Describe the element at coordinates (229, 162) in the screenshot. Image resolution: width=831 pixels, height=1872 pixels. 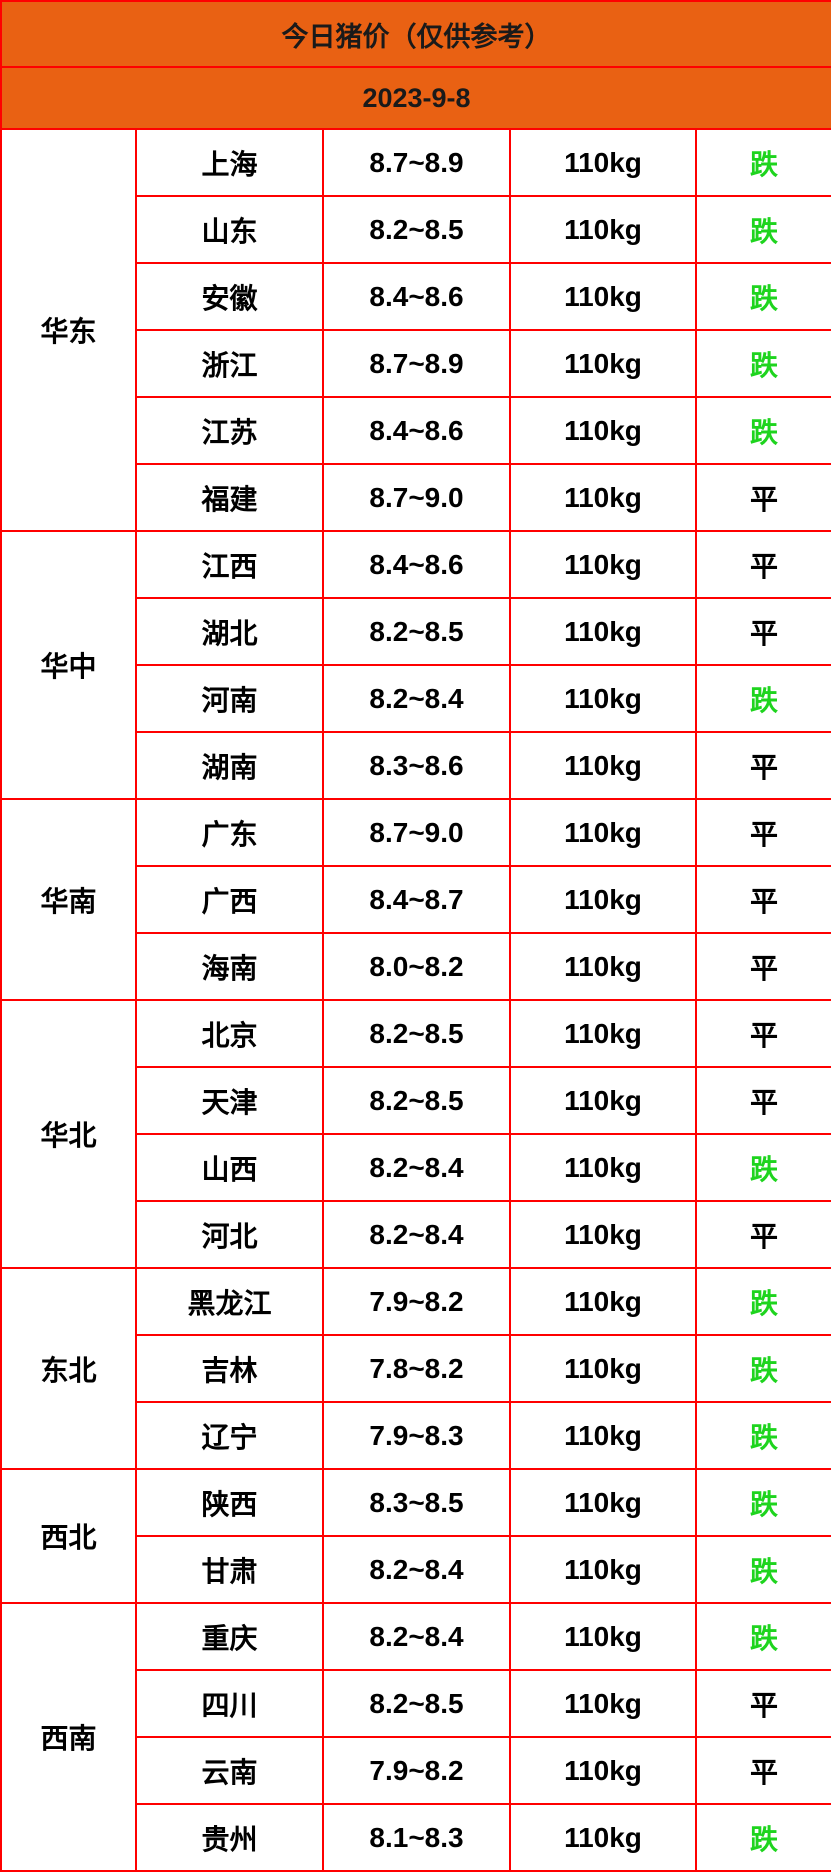
I see `province-cell: 上海` at that location.